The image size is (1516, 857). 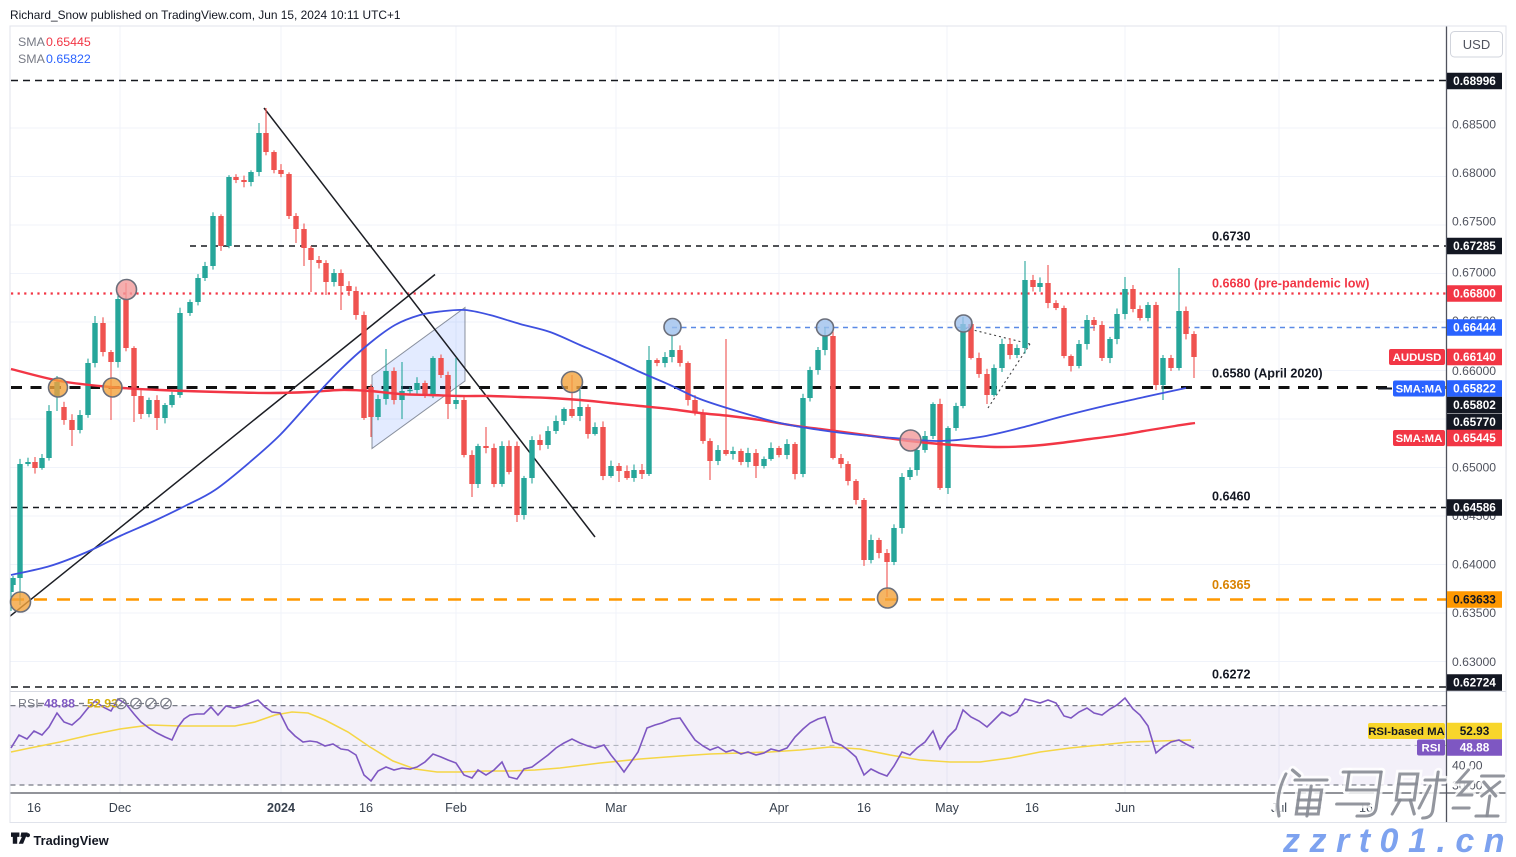 What do you see at coordinates (1474, 422) in the screenshot?
I see `svg-text: 0.65770` at bounding box center [1474, 422].